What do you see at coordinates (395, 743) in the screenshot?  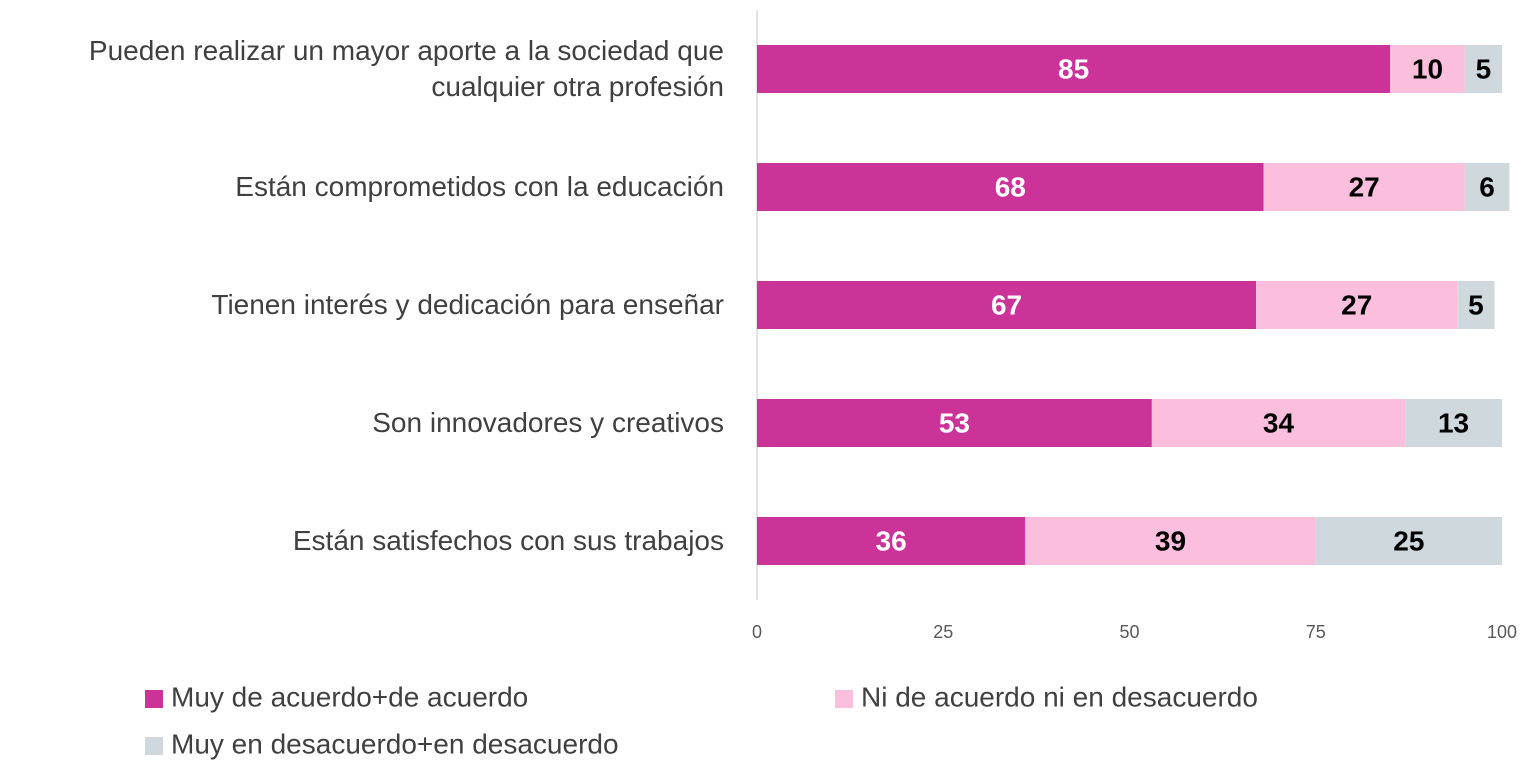 I see `legend-label: Muy en desacuerdo+en desacuerdo` at bounding box center [395, 743].